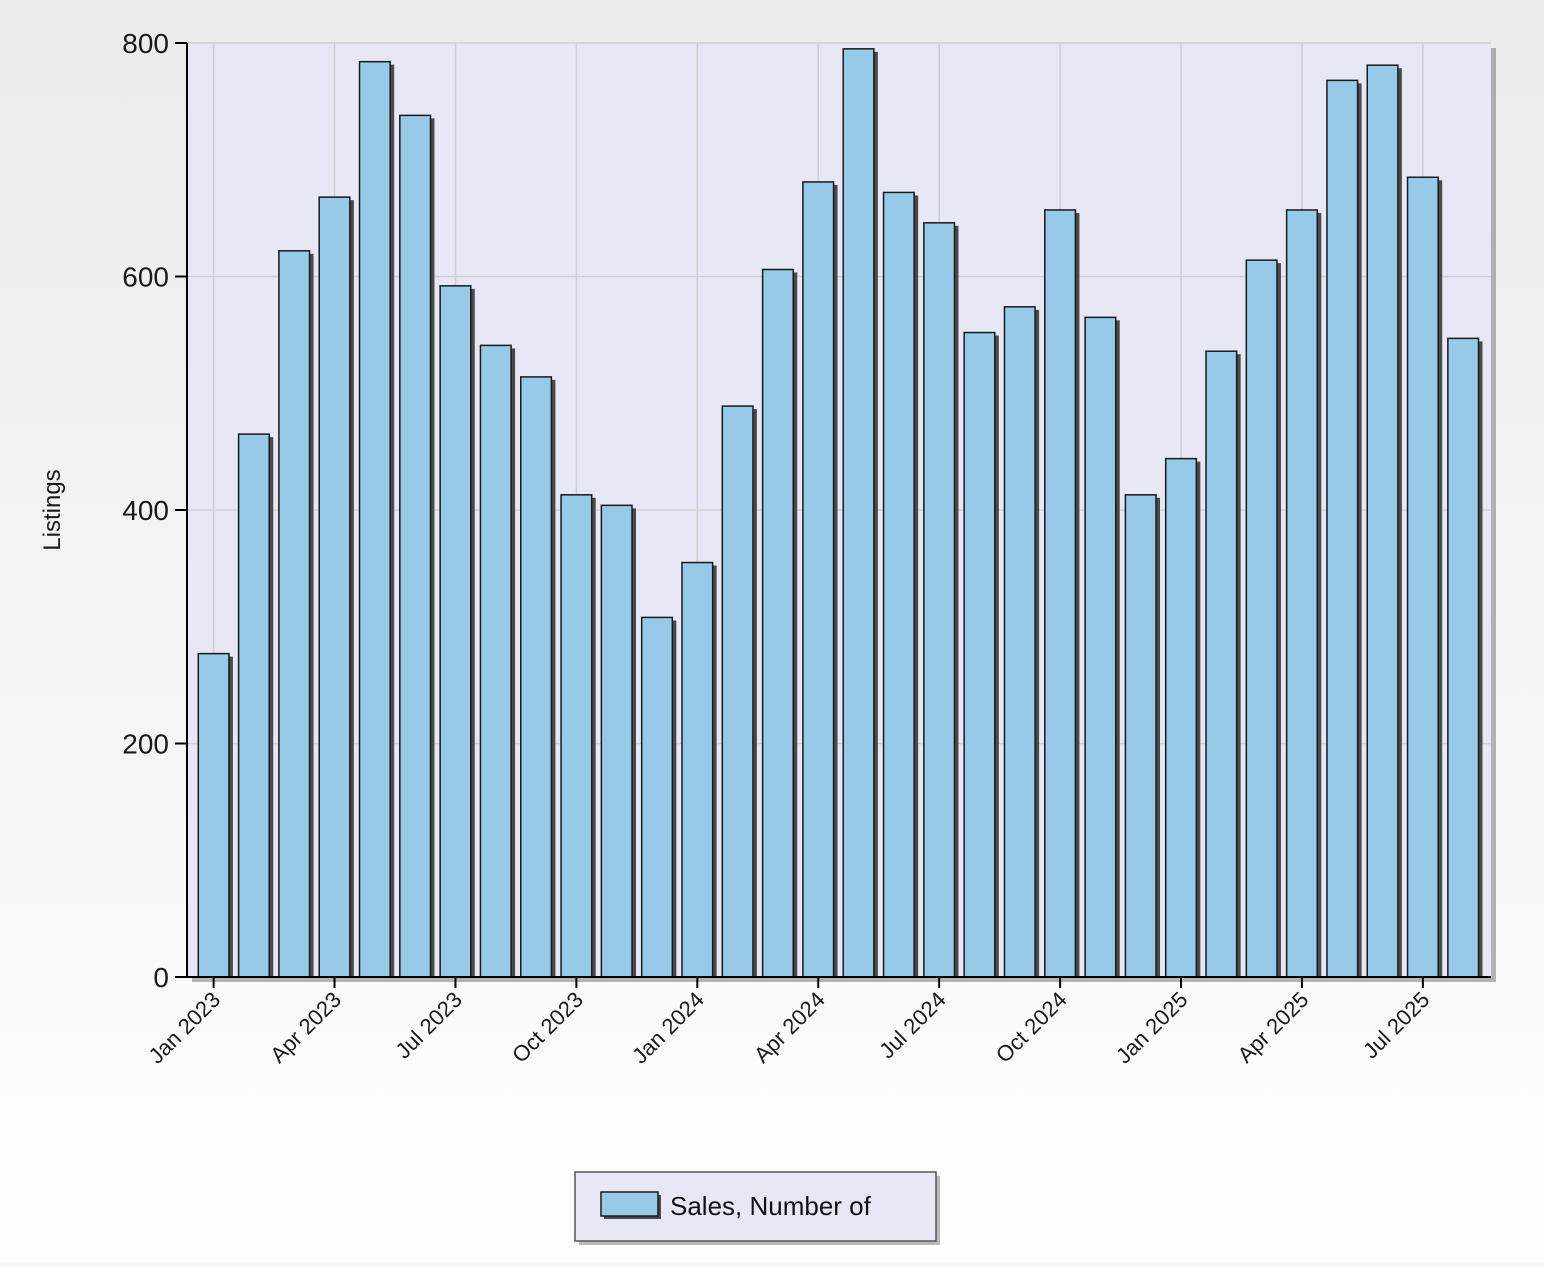  Describe the element at coordinates (52, 509) in the screenshot. I see `y-axis-label: Listings` at that location.